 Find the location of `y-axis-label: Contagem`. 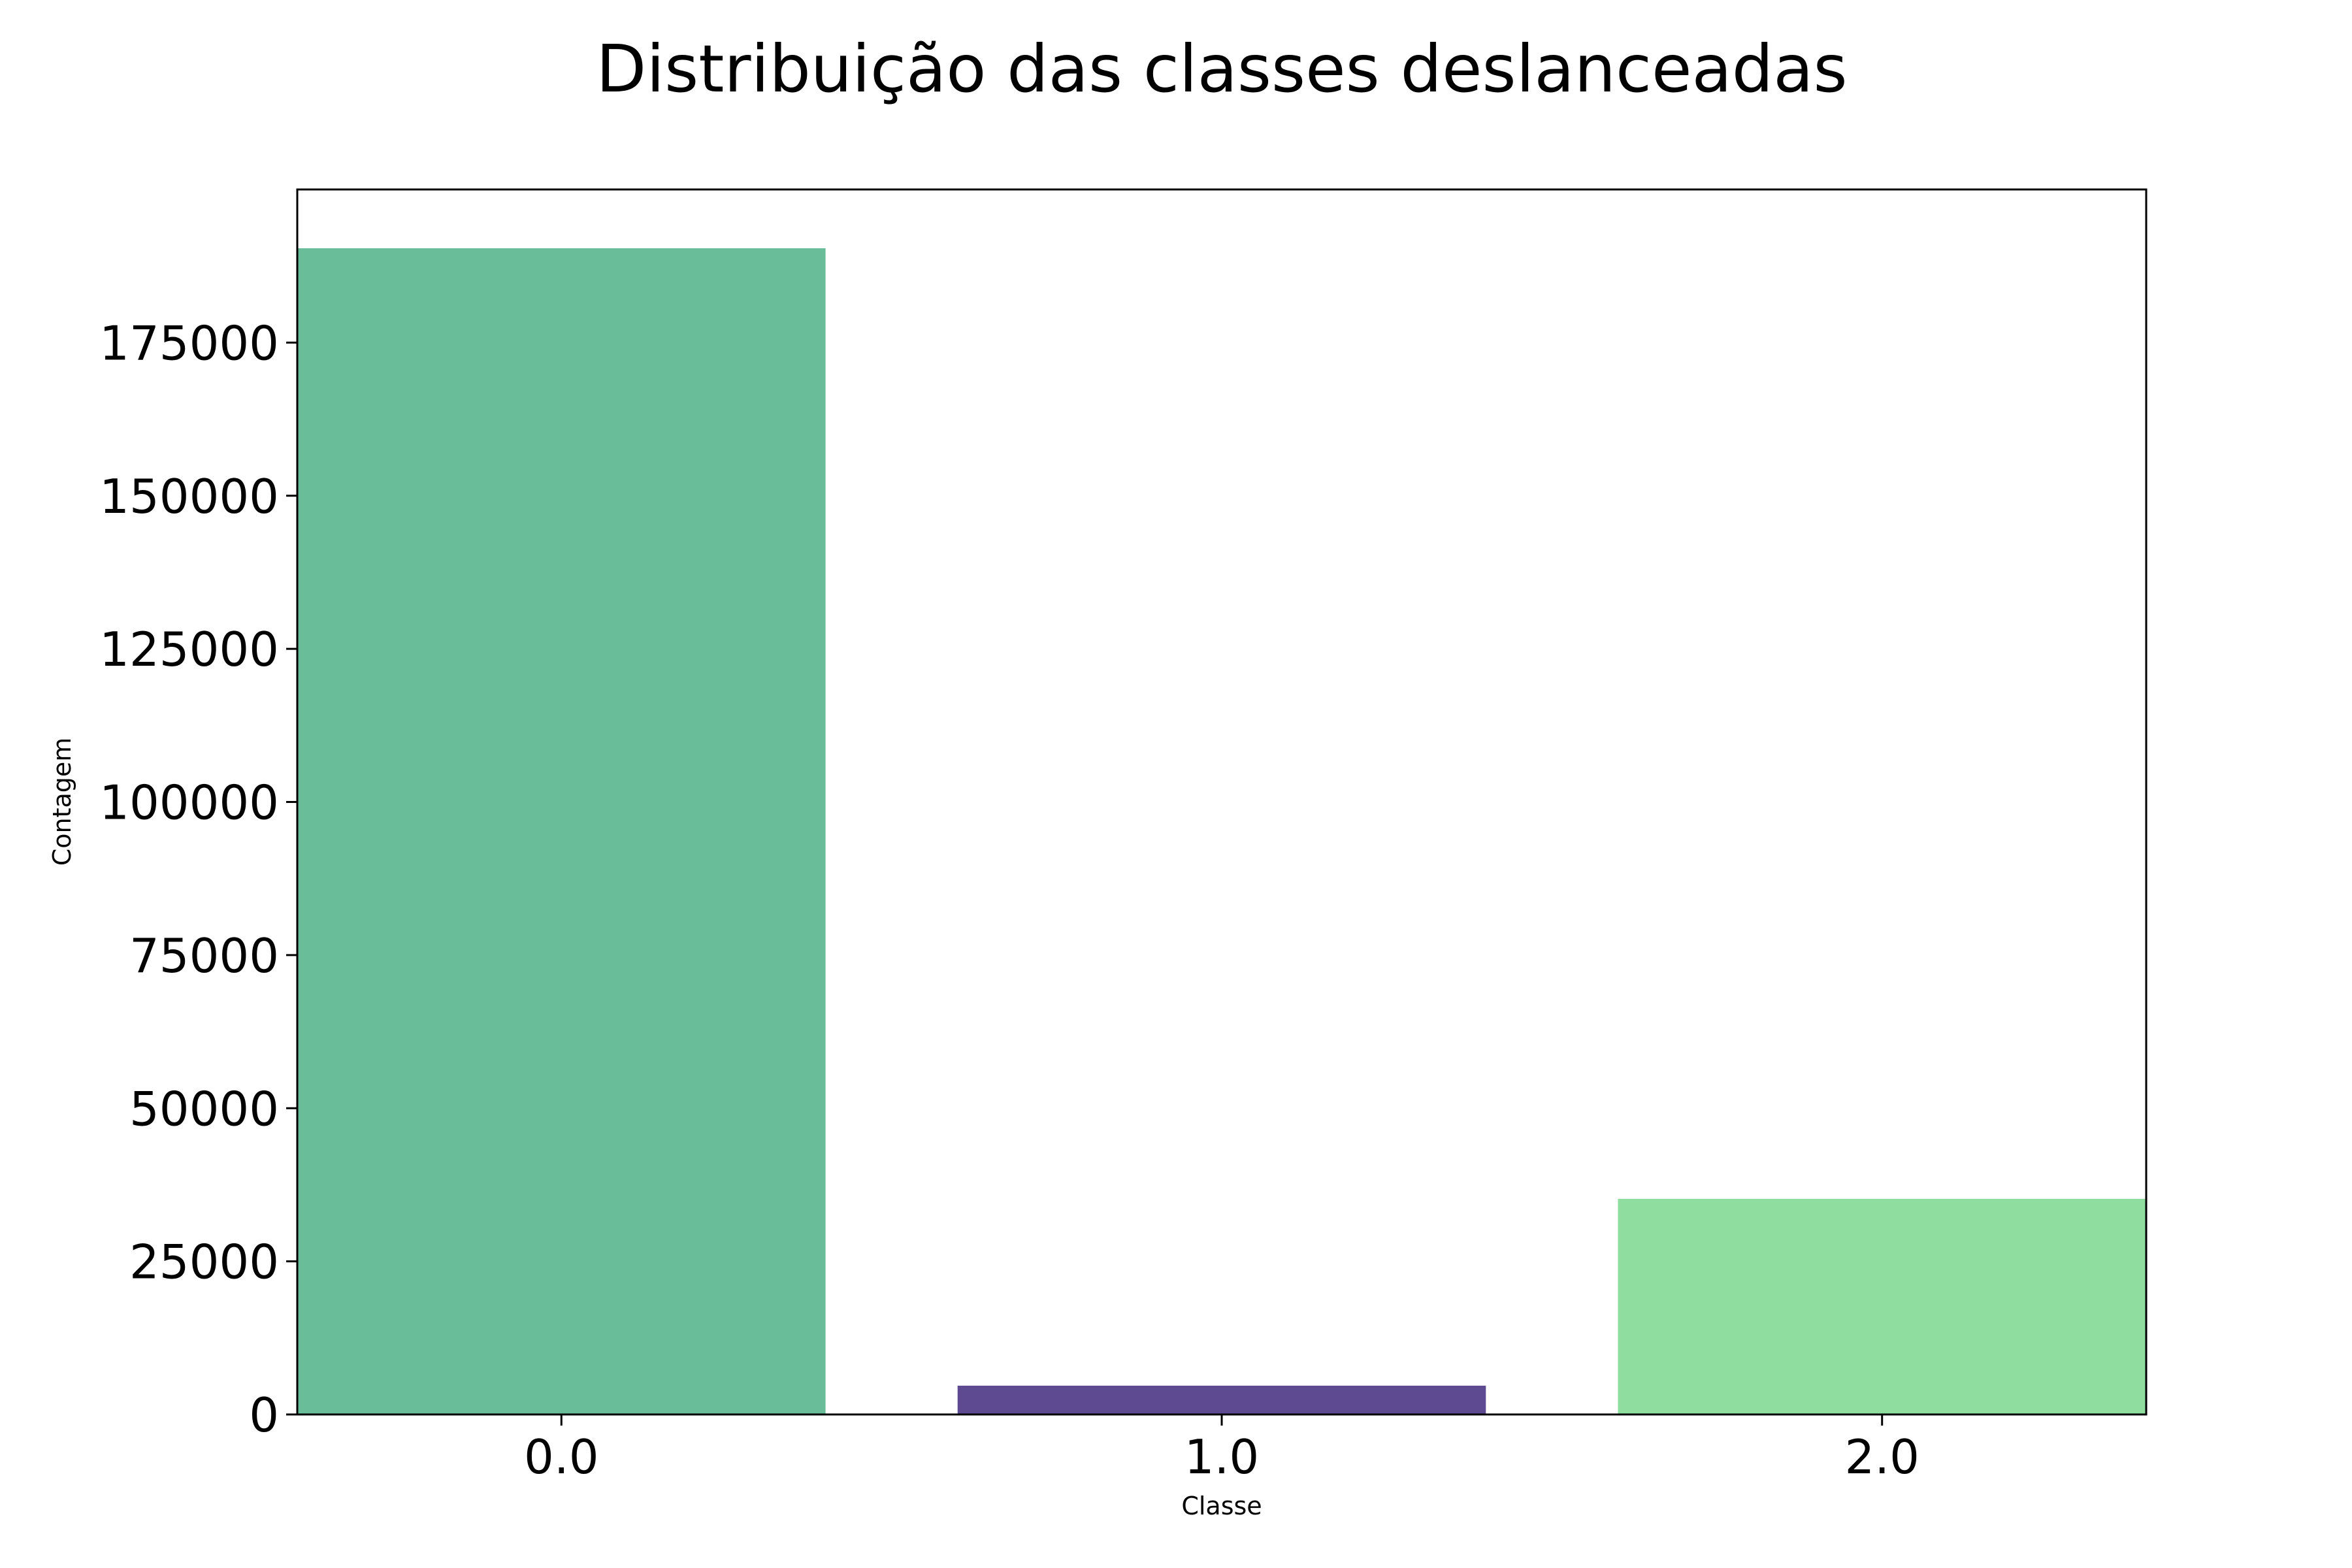

y-axis-label: Contagem is located at coordinates (62, 802).